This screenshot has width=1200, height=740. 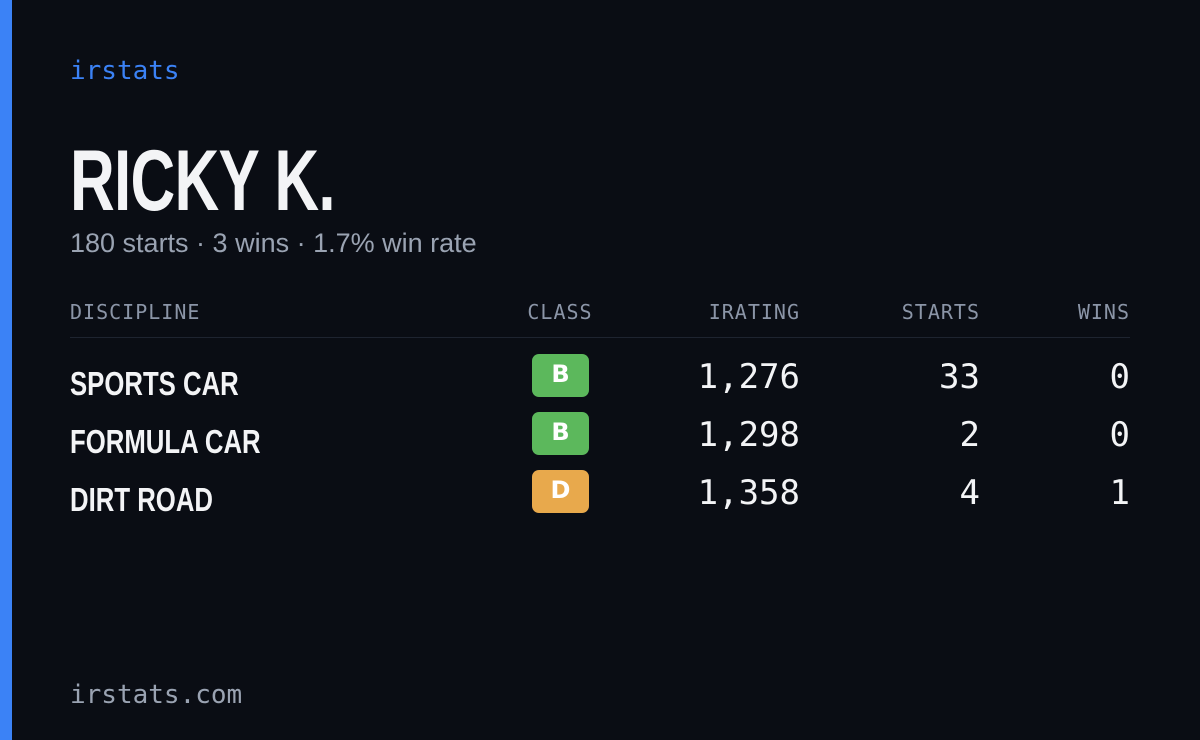 What do you see at coordinates (754, 312) in the screenshot?
I see `column-header: IRATING` at bounding box center [754, 312].